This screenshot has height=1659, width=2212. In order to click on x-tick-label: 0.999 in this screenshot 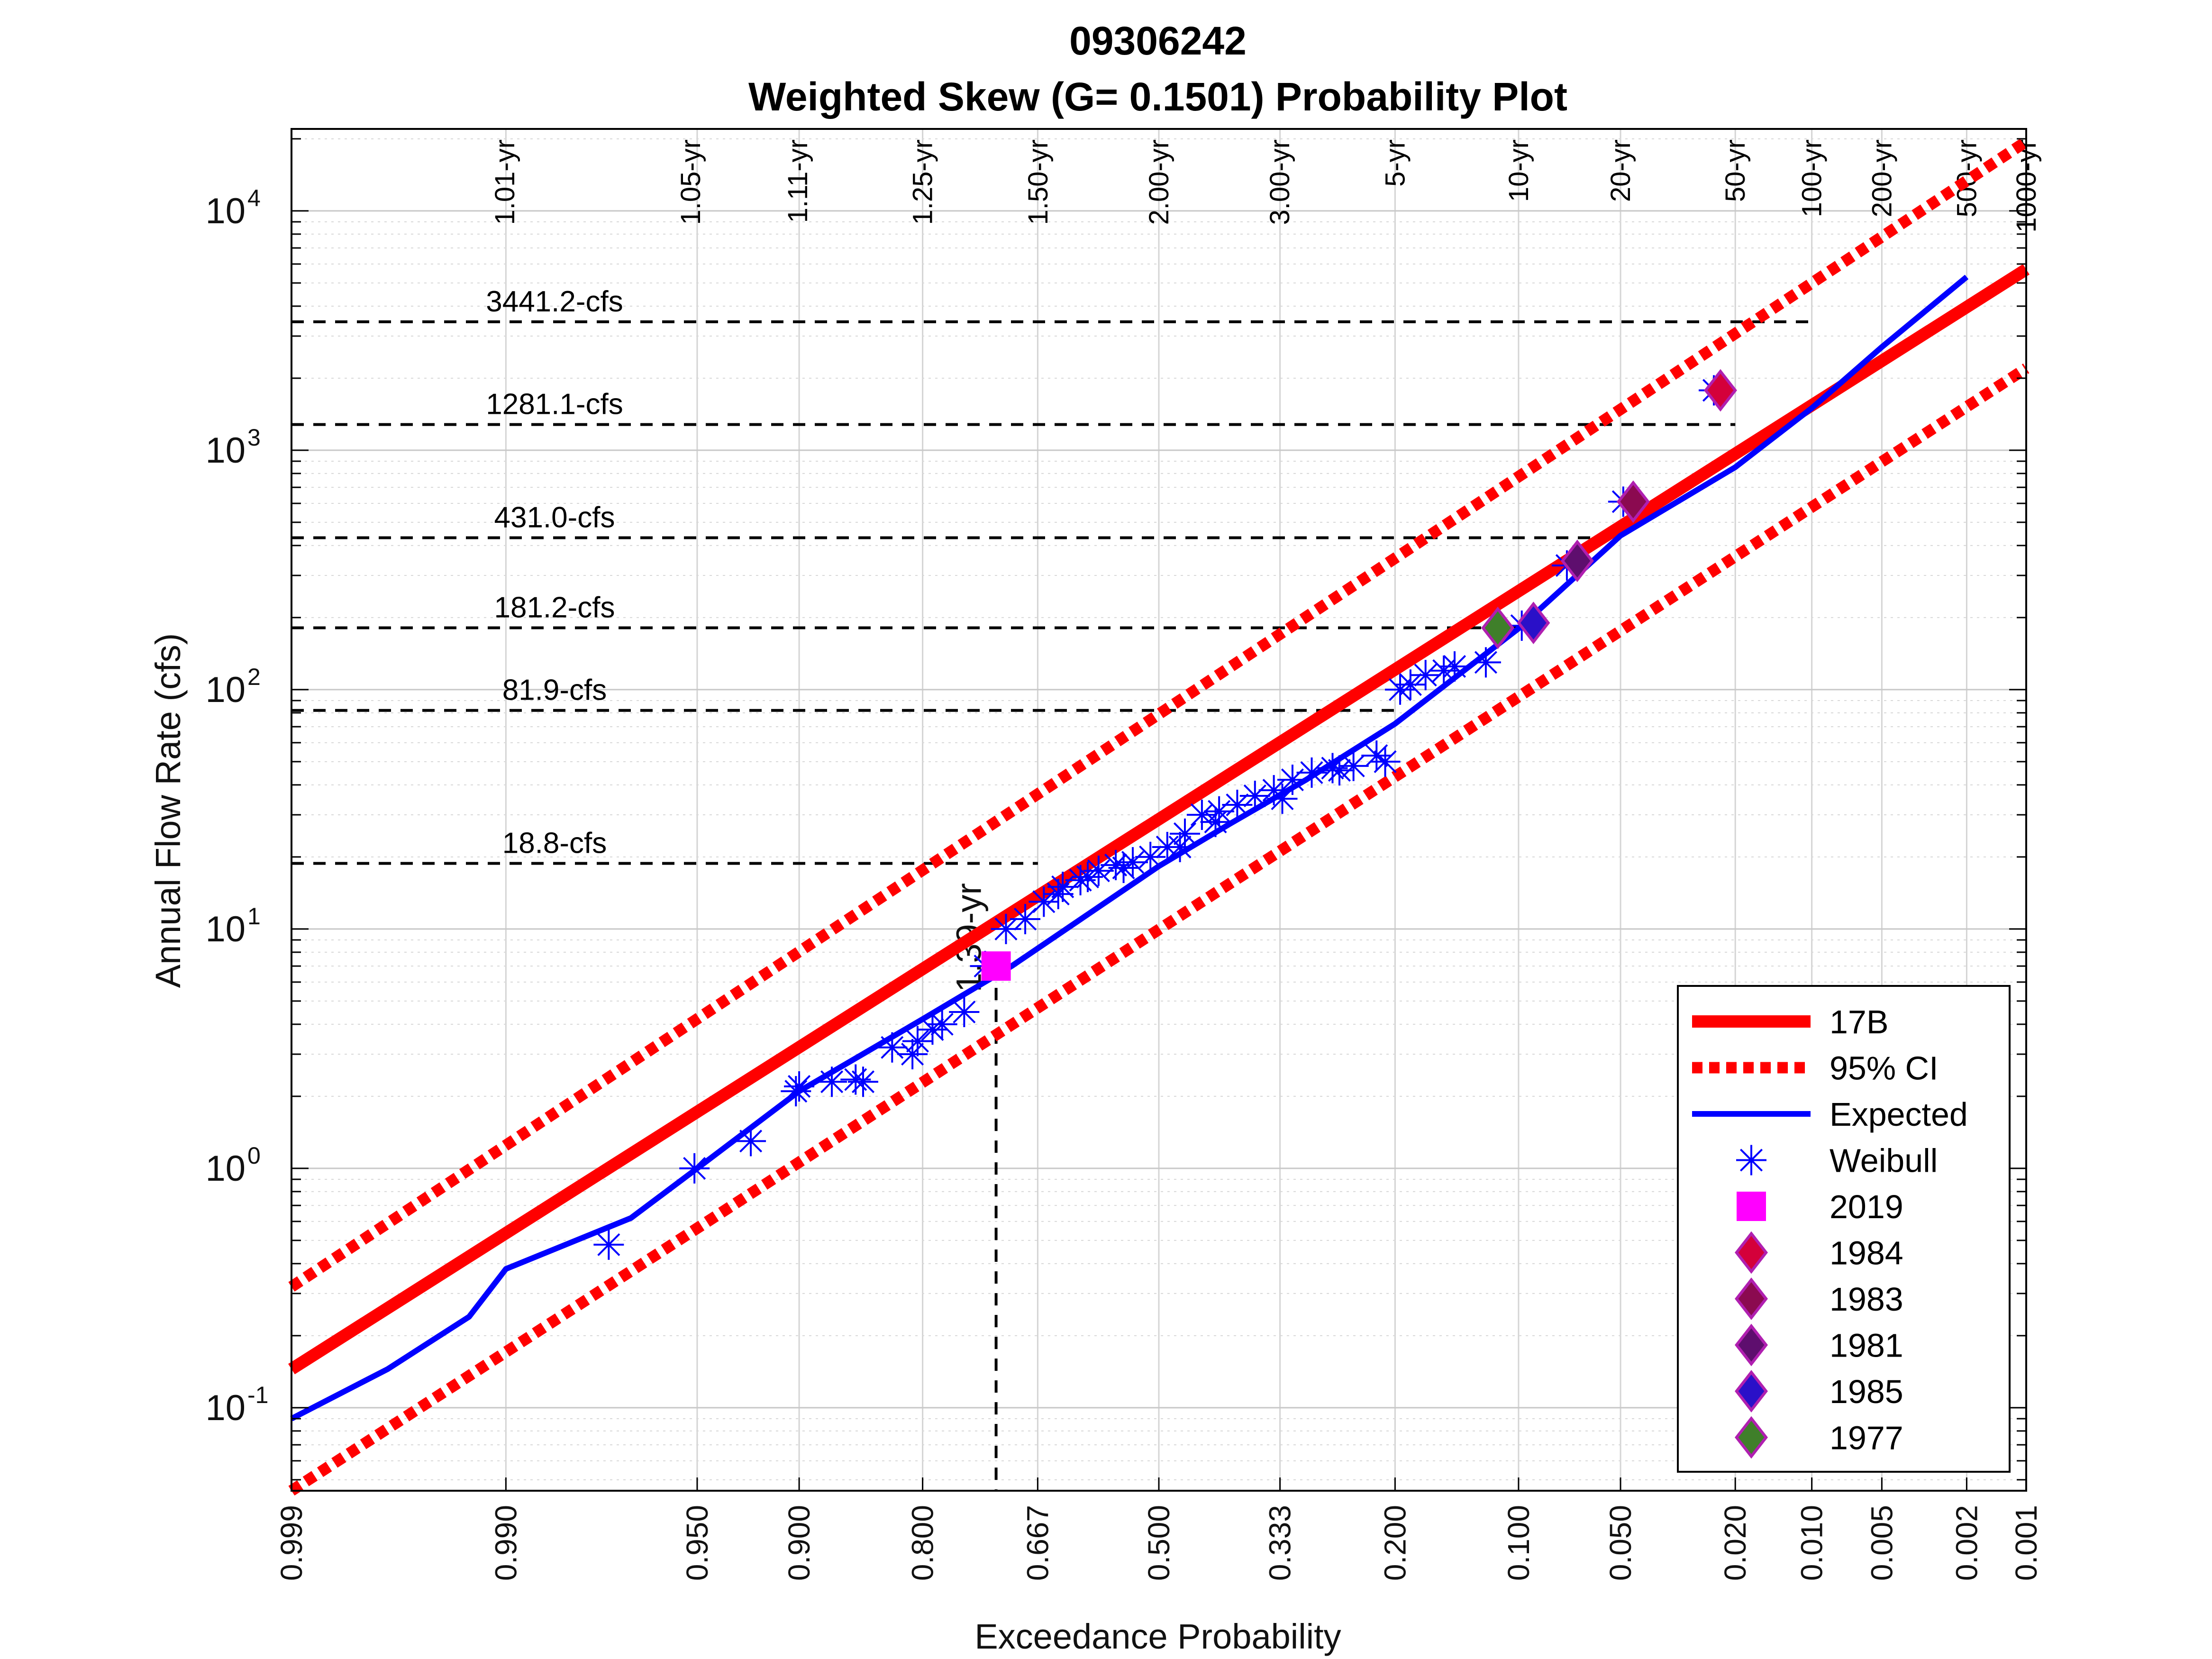, I will do `click(291, 1543)`.